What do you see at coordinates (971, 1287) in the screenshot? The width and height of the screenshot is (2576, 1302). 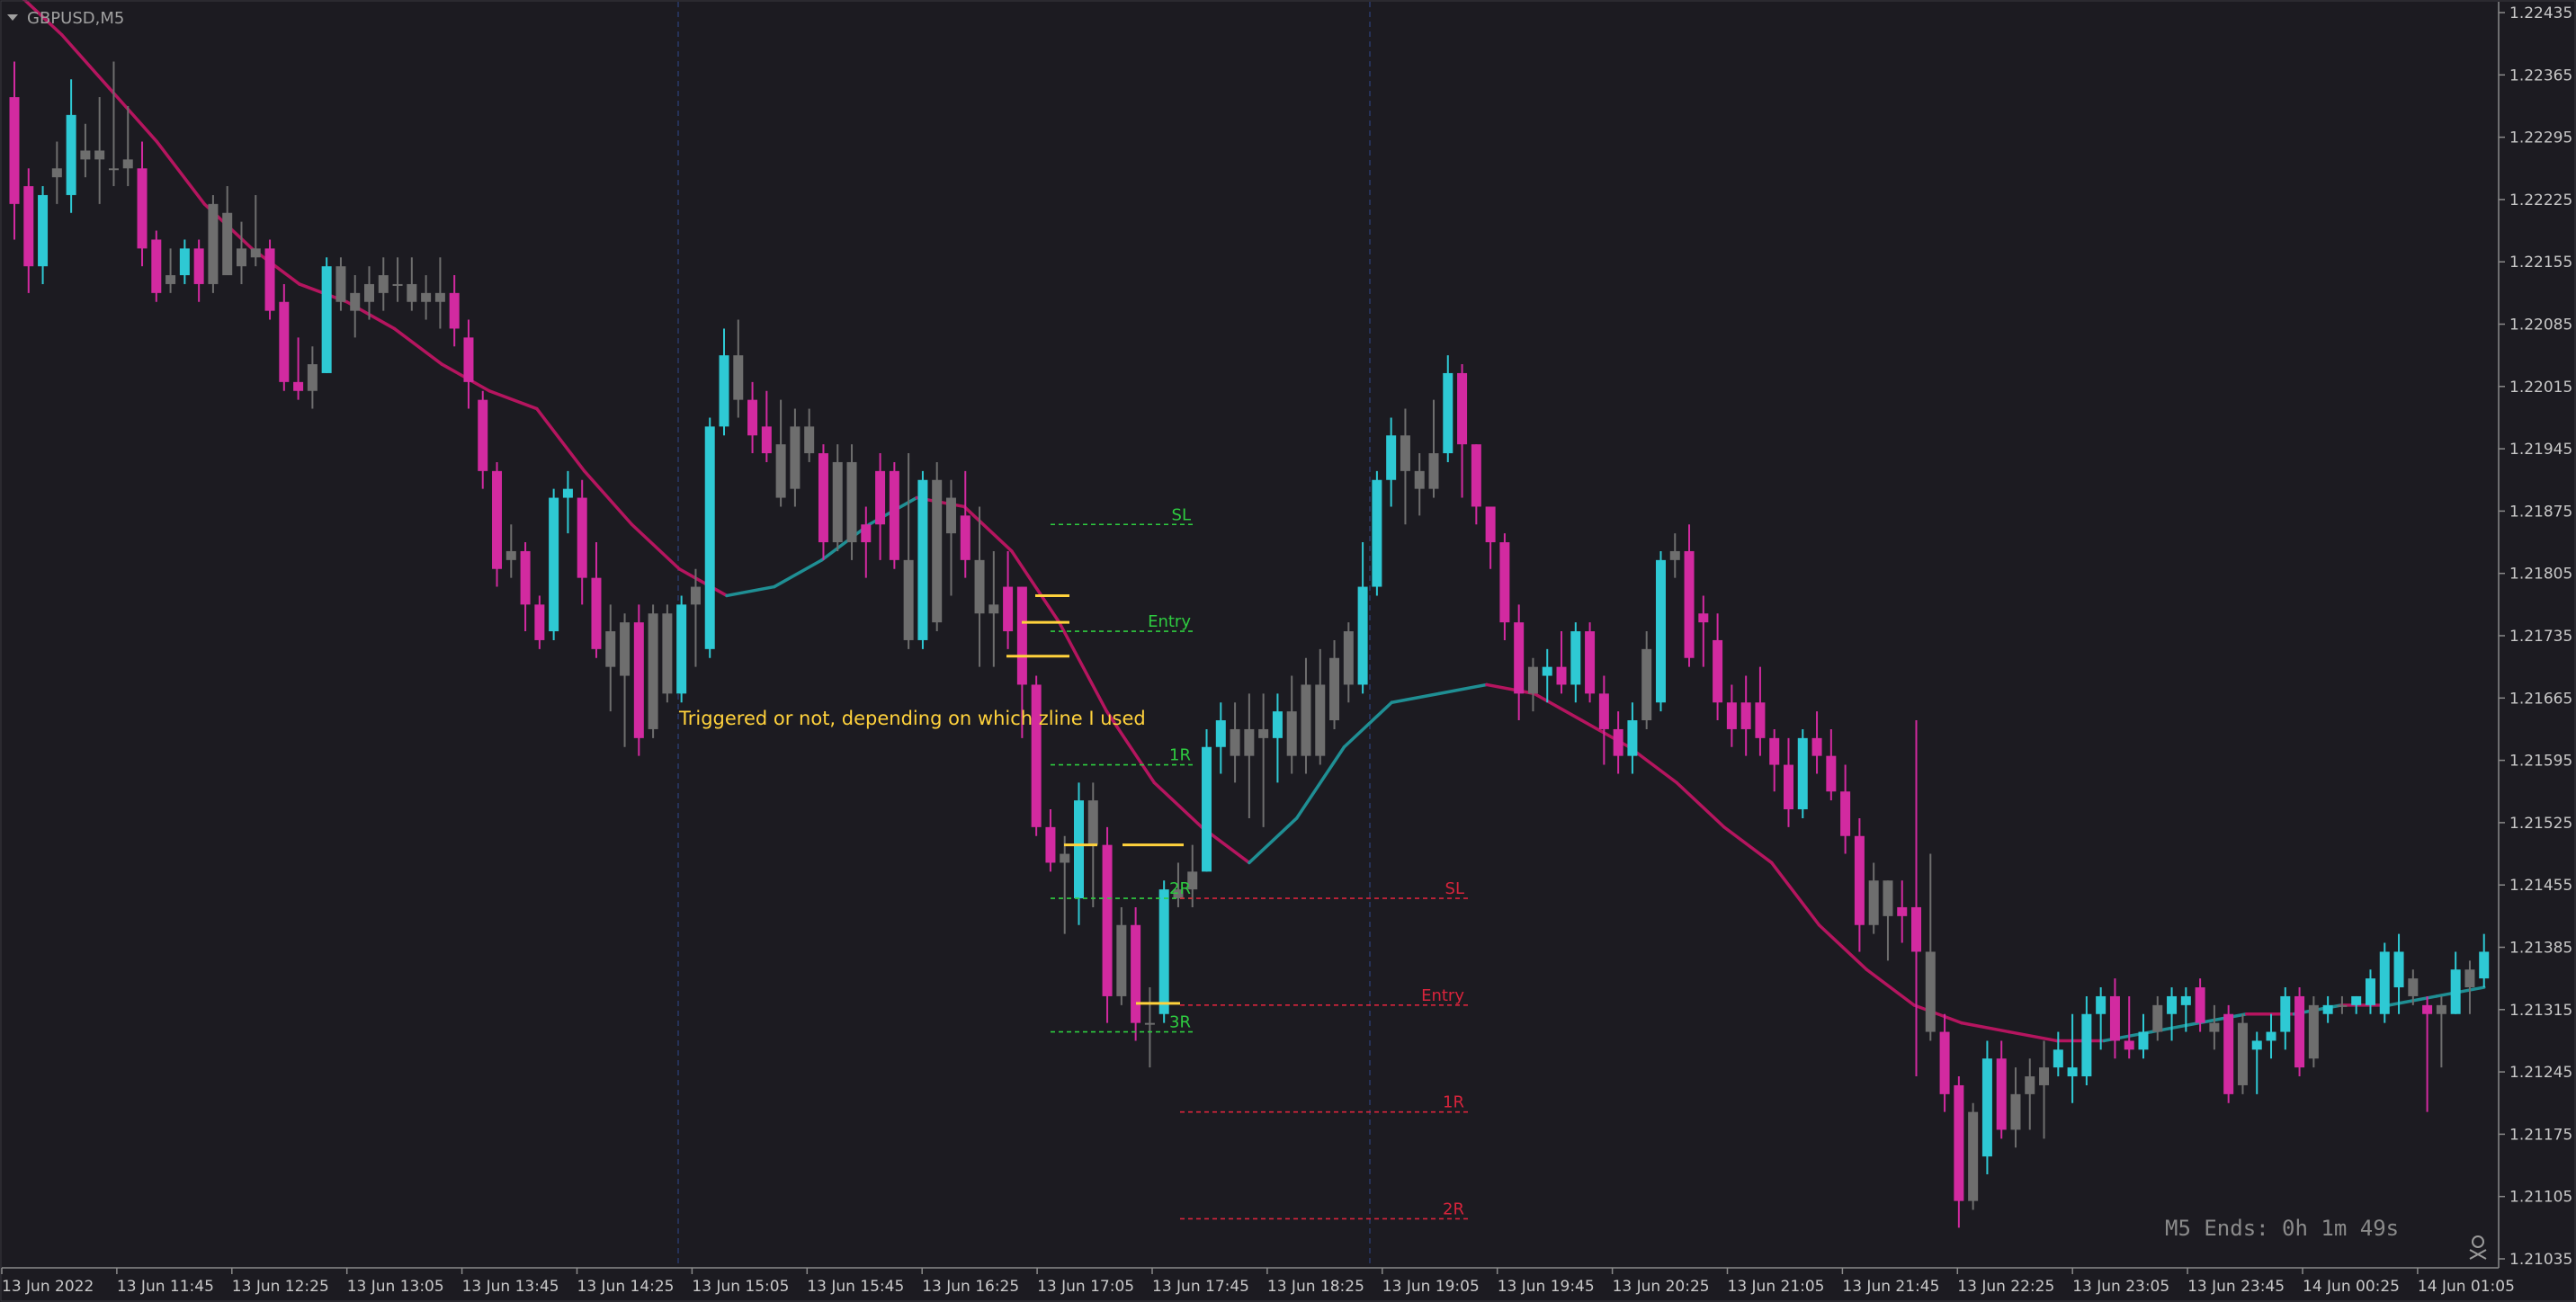 I see `time-label: 13 Jun 16:25` at bounding box center [971, 1287].